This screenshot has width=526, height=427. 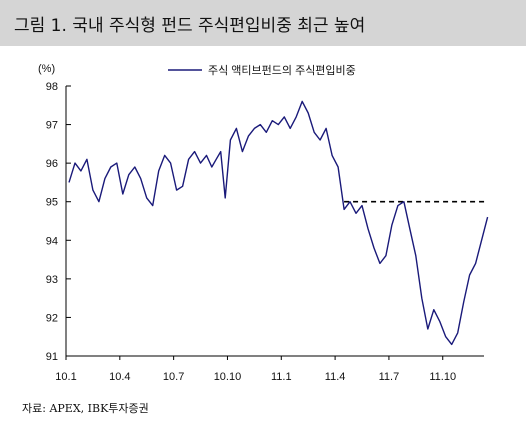 What do you see at coordinates (228, 377) in the screenshot?
I see `x-tick-label: 10.10` at bounding box center [228, 377].